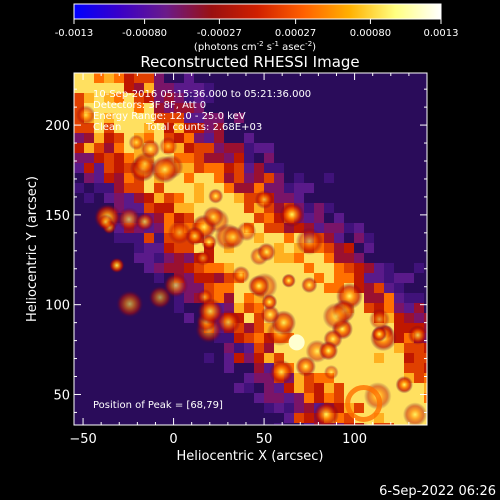  What do you see at coordinates (130, 304) in the screenshot?
I see `heatmap-source-blob` at bounding box center [130, 304].